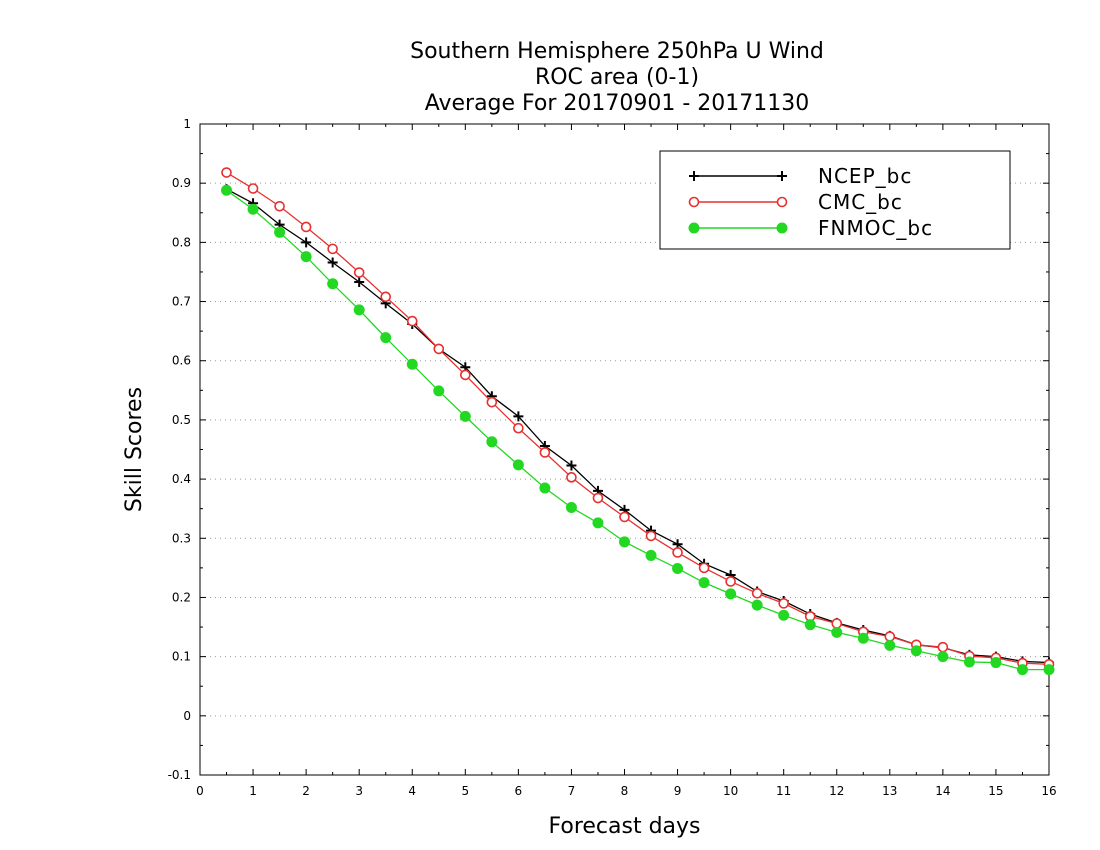 This screenshot has width=1100, height=850. I want to click on x-tick-label: 7, so click(572, 791).